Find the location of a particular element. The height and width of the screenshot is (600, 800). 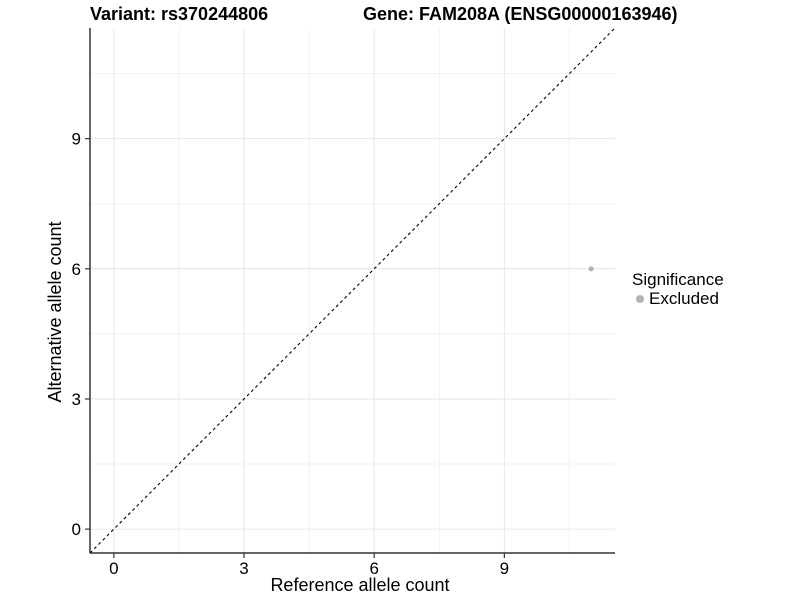

x-tick-label: 3 is located at coordinates (243, 568).